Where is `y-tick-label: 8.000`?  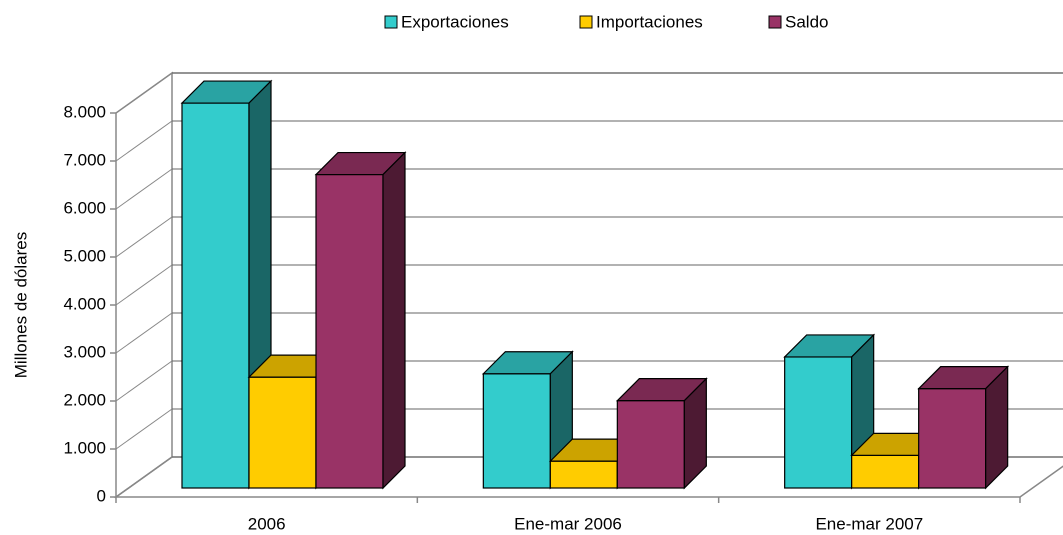 y-tick-label: 8.000 is located at coordinates (84, 111).